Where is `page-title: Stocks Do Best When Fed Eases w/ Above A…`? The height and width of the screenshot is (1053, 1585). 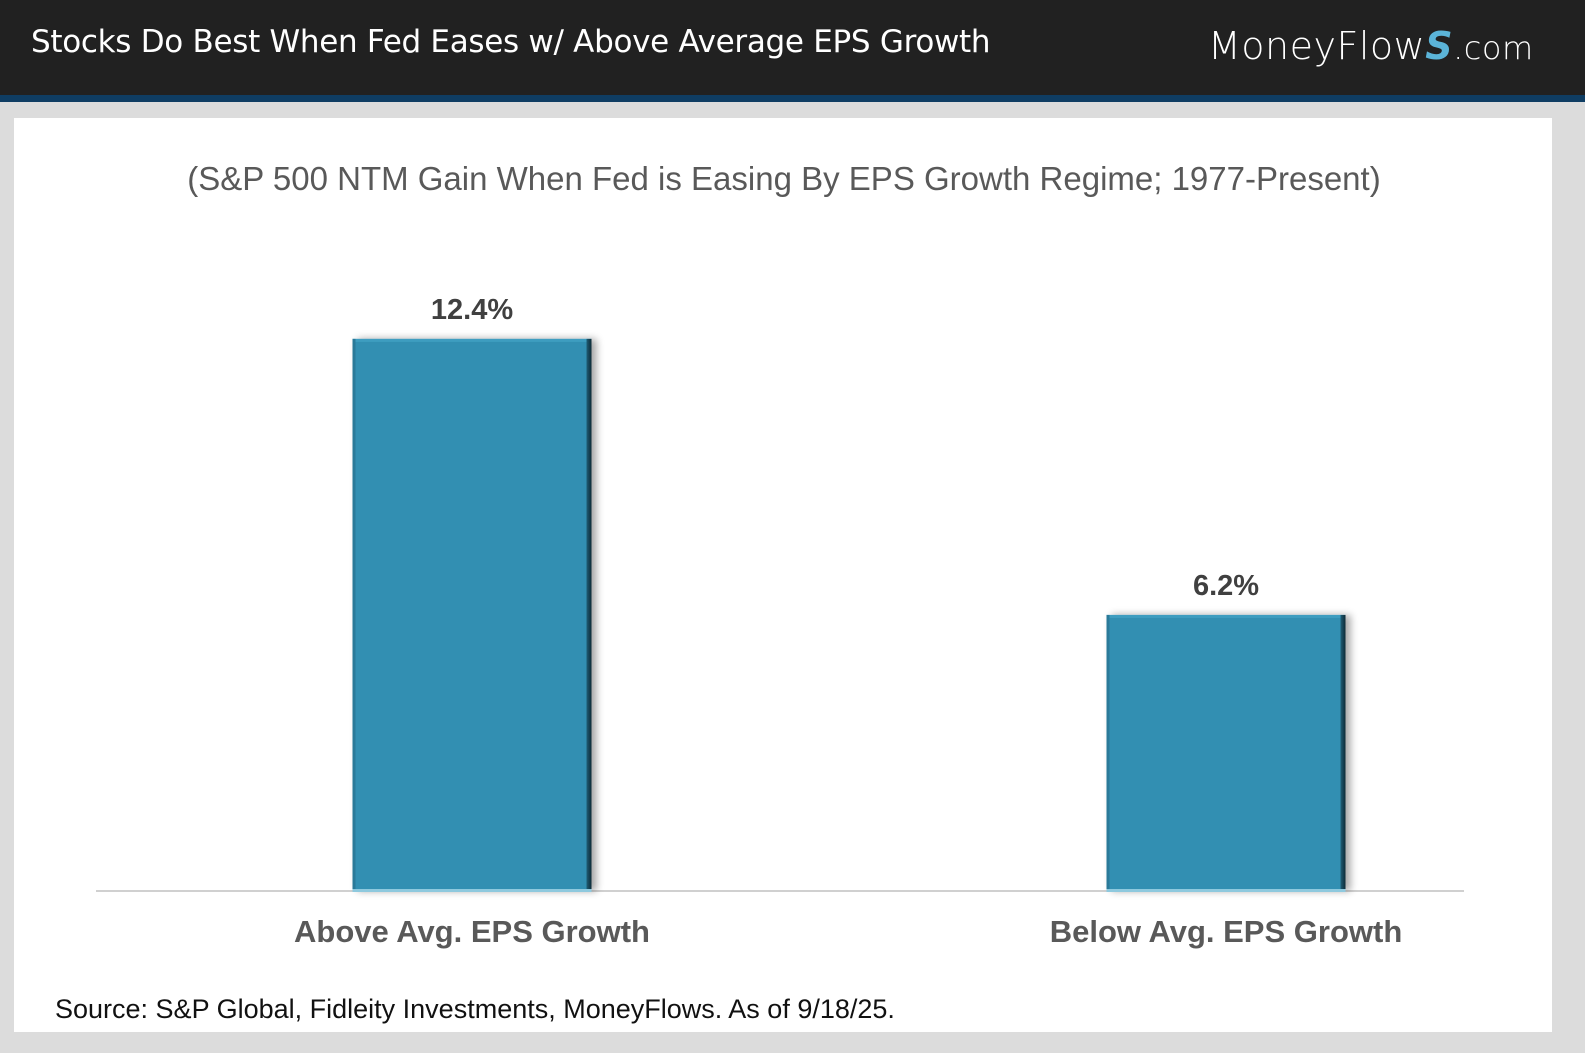 page-title: Stocks Do Best When Fed Eases w/ Above A… is located at coordinates (511, 42).